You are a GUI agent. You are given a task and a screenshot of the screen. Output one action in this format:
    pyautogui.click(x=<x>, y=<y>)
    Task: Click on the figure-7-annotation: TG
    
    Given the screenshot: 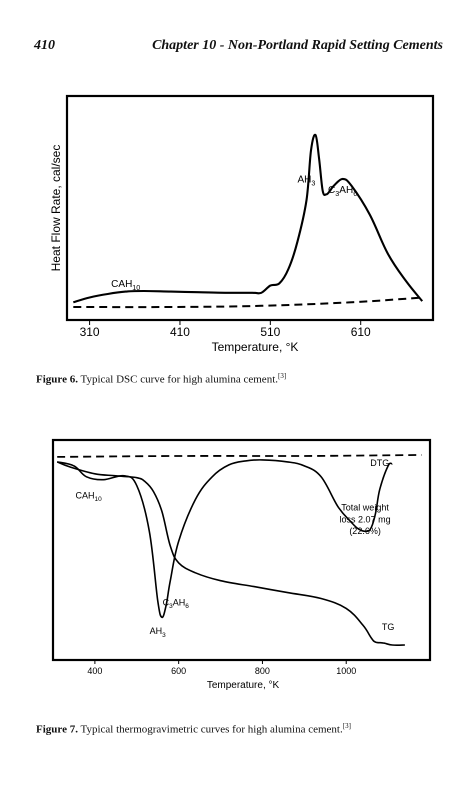 What is the action you would take?
    pyautogui.click(x=388, y=627)
    